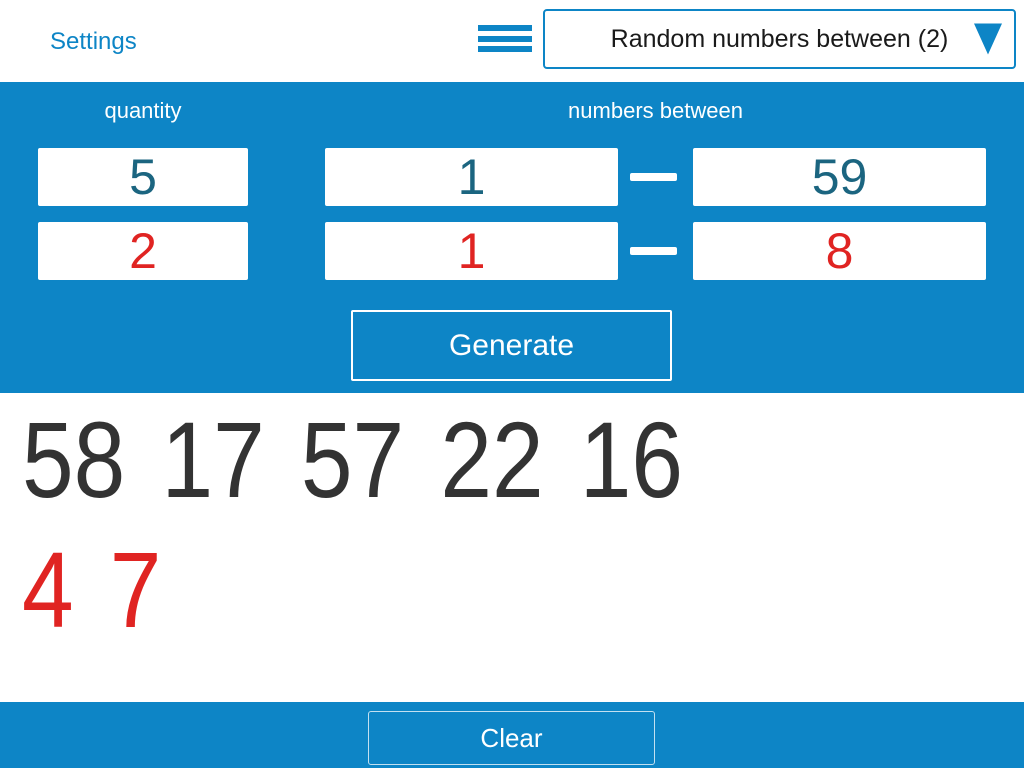 The height and width of the screenshot is (768, 1024). I want to click on hamburger-menu-icon, so click(505, 38).